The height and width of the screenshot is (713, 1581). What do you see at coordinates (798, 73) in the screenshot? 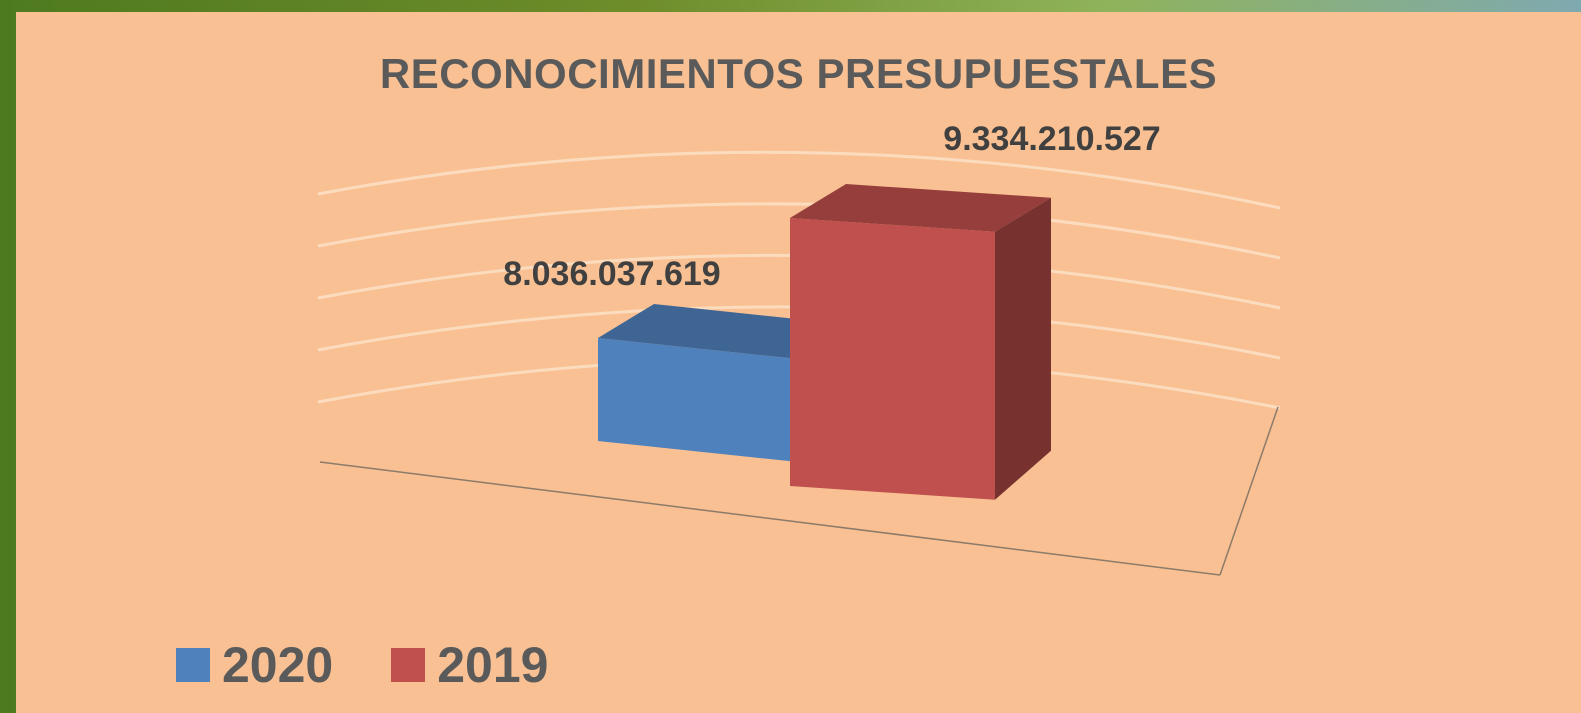
I see `chart-title: RECONOCIMIENTOS PRESUPUESTALES` at bounding box center [798, 73].